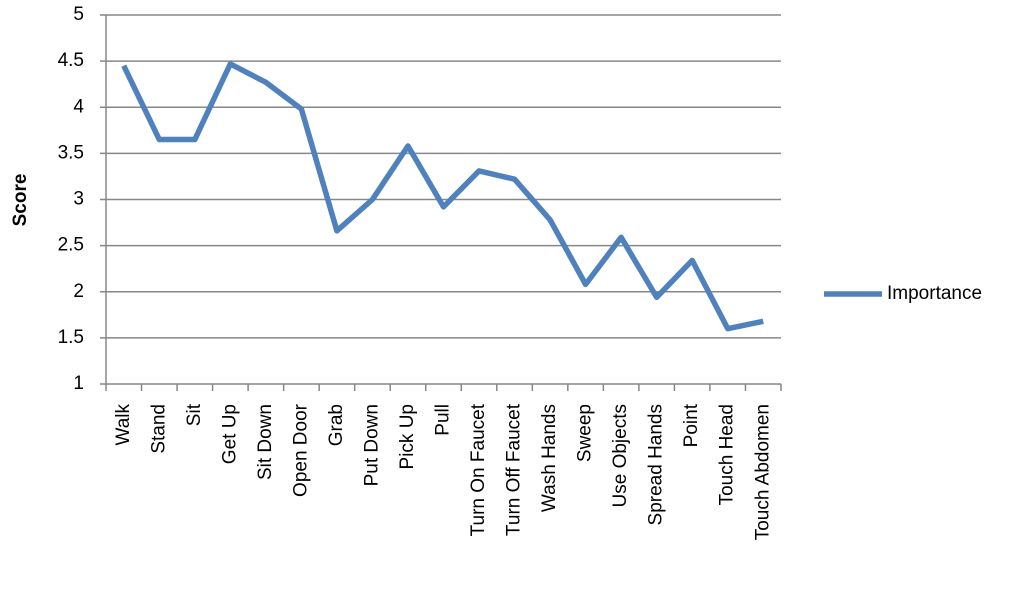 The image size is (1024, 597). What do you see at coordinates (371, 445) in the screenshot?
I see `x-tick-label: Put Down` at bounding box center [371, 445].